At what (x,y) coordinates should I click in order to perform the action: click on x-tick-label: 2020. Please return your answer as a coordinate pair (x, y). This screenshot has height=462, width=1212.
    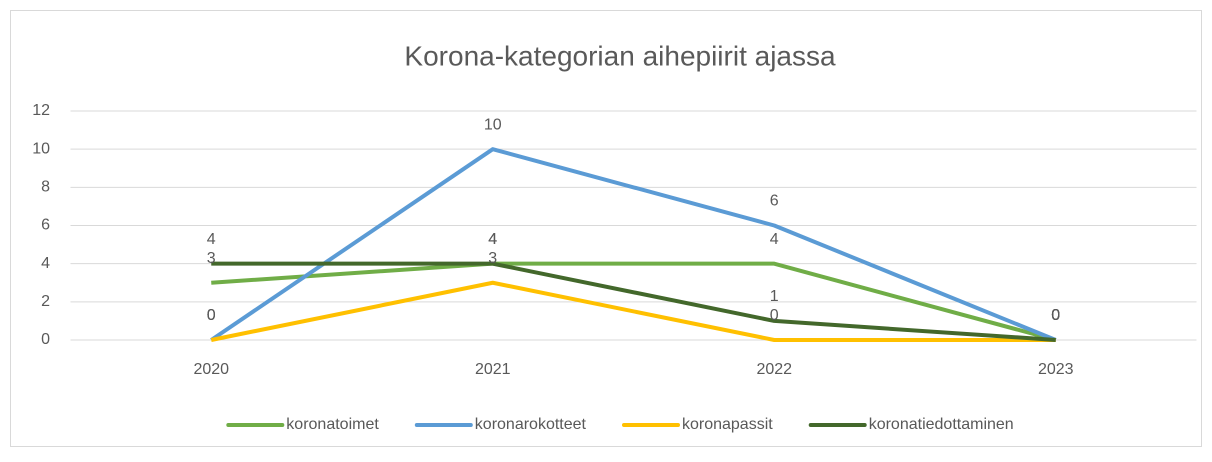
    Looking at the image, I should click on (211, 369).